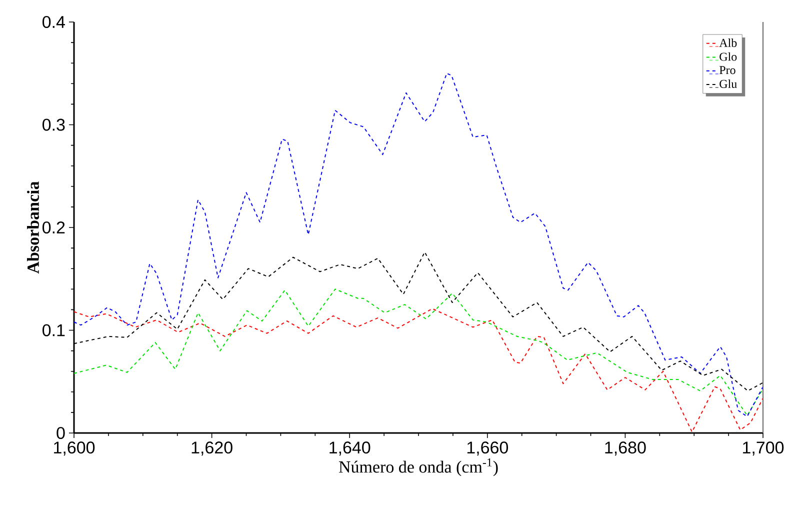 Image resolution: width=793 pixels, height=508 pixels. What do you see at coordinates (53, 22) in the screenshot?
I see `y-tick-label: 0.4` at bounding box center [53, 22].